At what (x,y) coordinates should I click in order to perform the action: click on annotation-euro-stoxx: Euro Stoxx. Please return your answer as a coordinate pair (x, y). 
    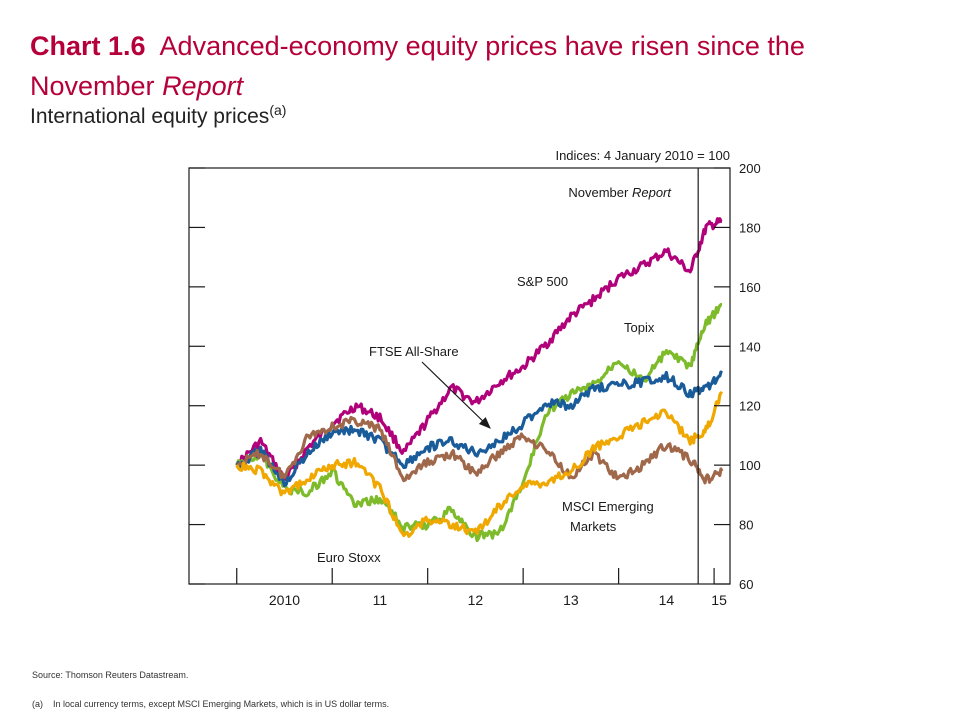
    Looking at the image, I should click on (349, 557).